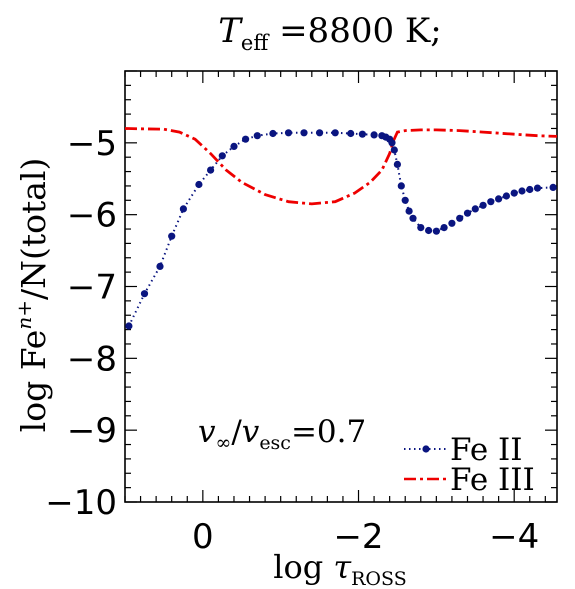 The width and height of the screenshot is (575, 589). I want to click on xlabel-subscript: ROSS, so click(379, 578).